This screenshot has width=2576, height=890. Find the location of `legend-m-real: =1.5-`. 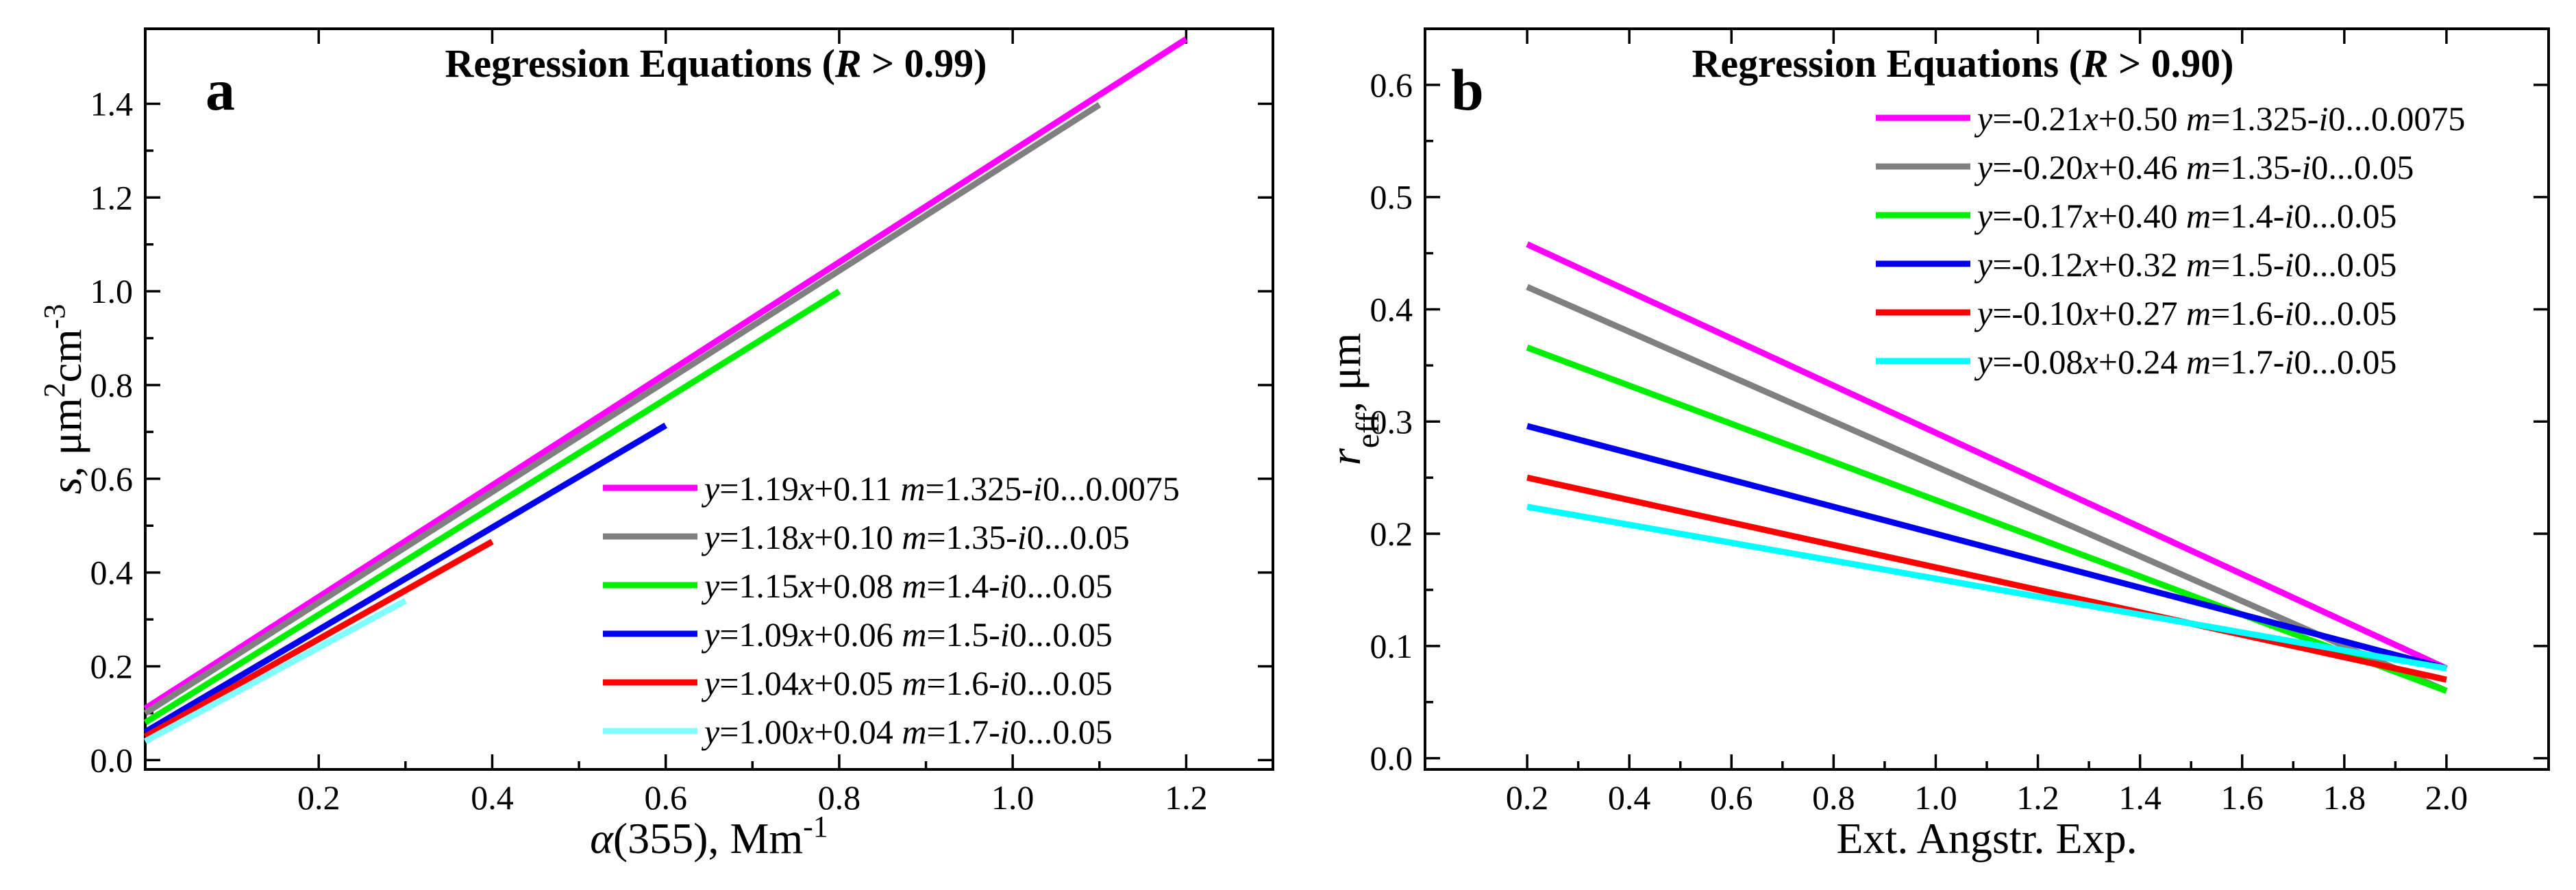

legend-m-real: =1.5- is located at coordinates (963, 635).